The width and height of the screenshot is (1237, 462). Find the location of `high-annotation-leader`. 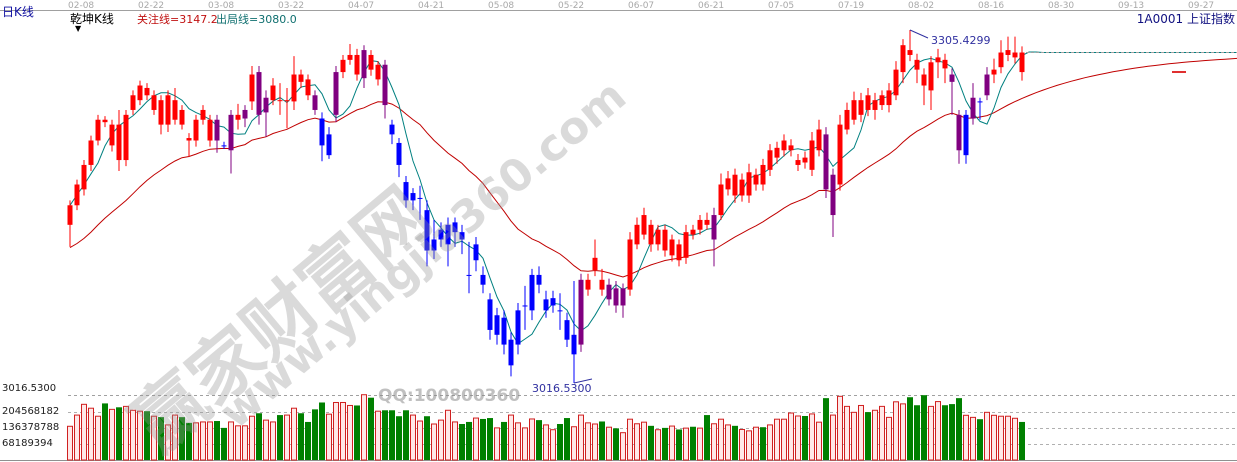

high-annotation-leader is located at coordinates (919, 34).